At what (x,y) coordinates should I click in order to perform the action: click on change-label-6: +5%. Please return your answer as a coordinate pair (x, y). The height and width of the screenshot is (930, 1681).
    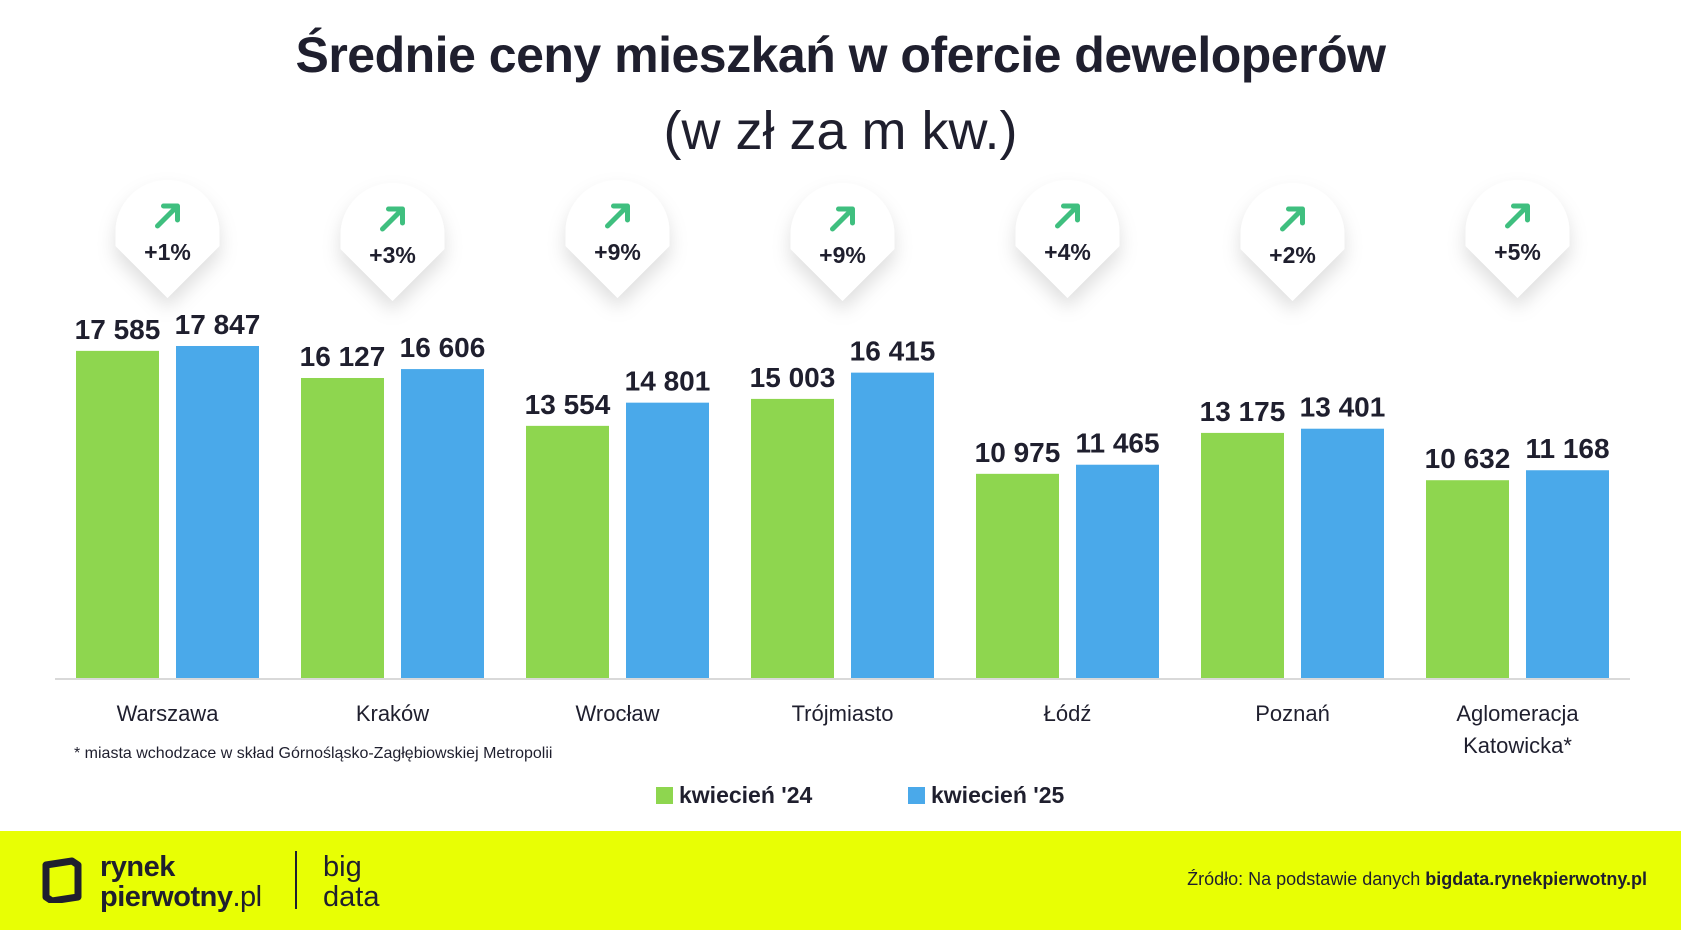
    Looking at the image, I should click on (1517, 252).